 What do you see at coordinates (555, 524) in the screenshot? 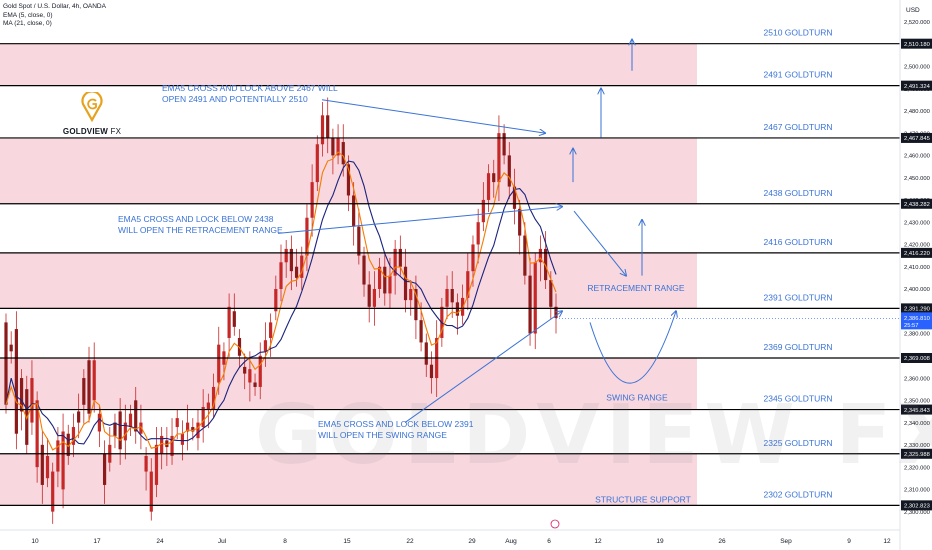
I see `event-icon` at bounding box center [555, 524].